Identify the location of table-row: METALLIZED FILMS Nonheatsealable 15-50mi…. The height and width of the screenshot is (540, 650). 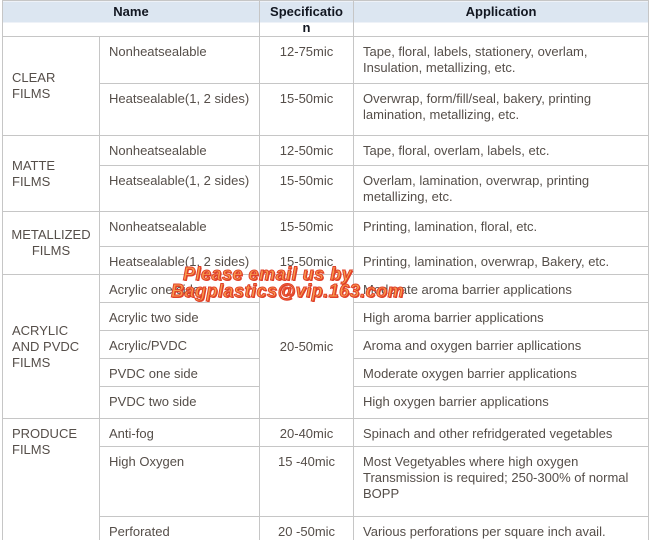
(326, 243).